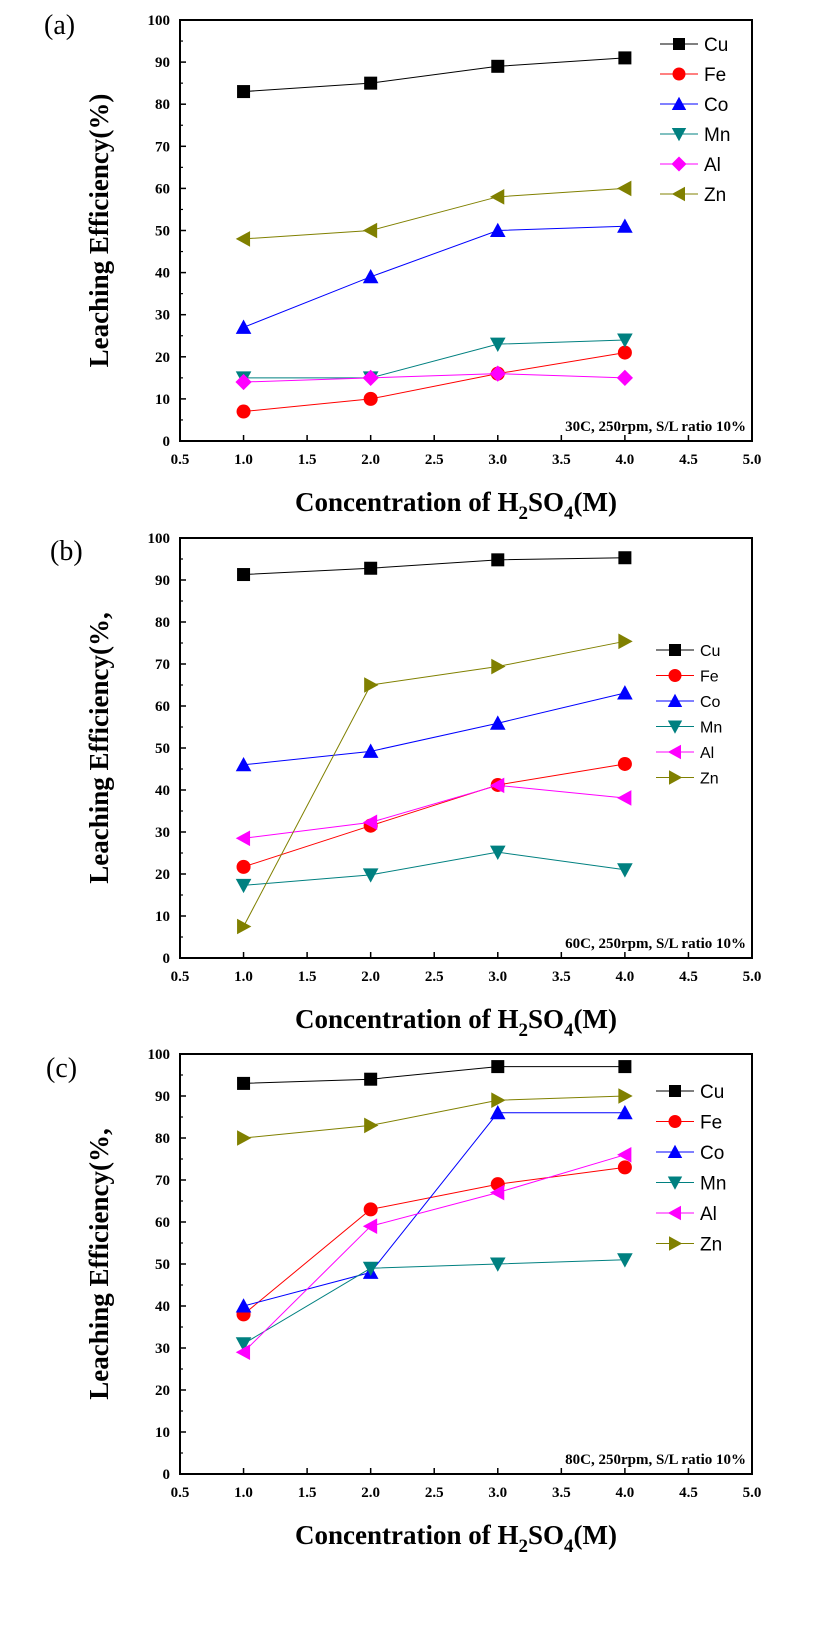  I want to click on legend-marker-al, so click(679, 164).